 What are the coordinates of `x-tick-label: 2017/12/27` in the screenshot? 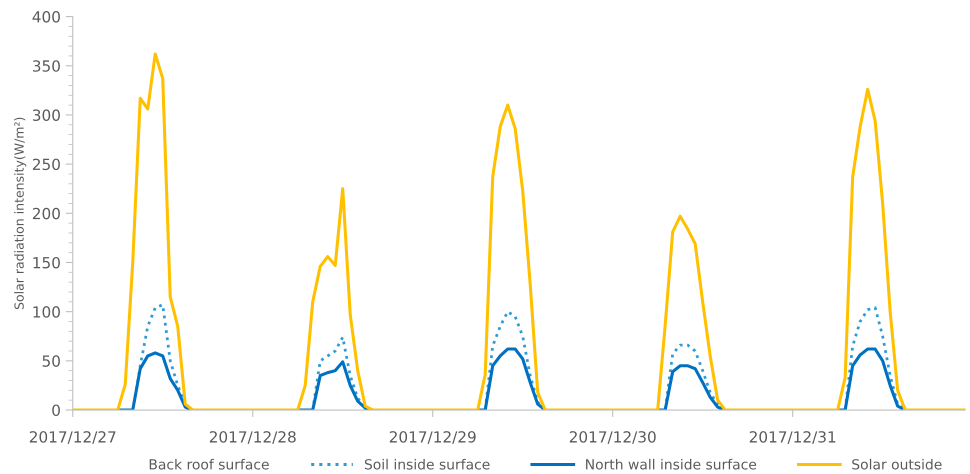 It's located at (73, 437).